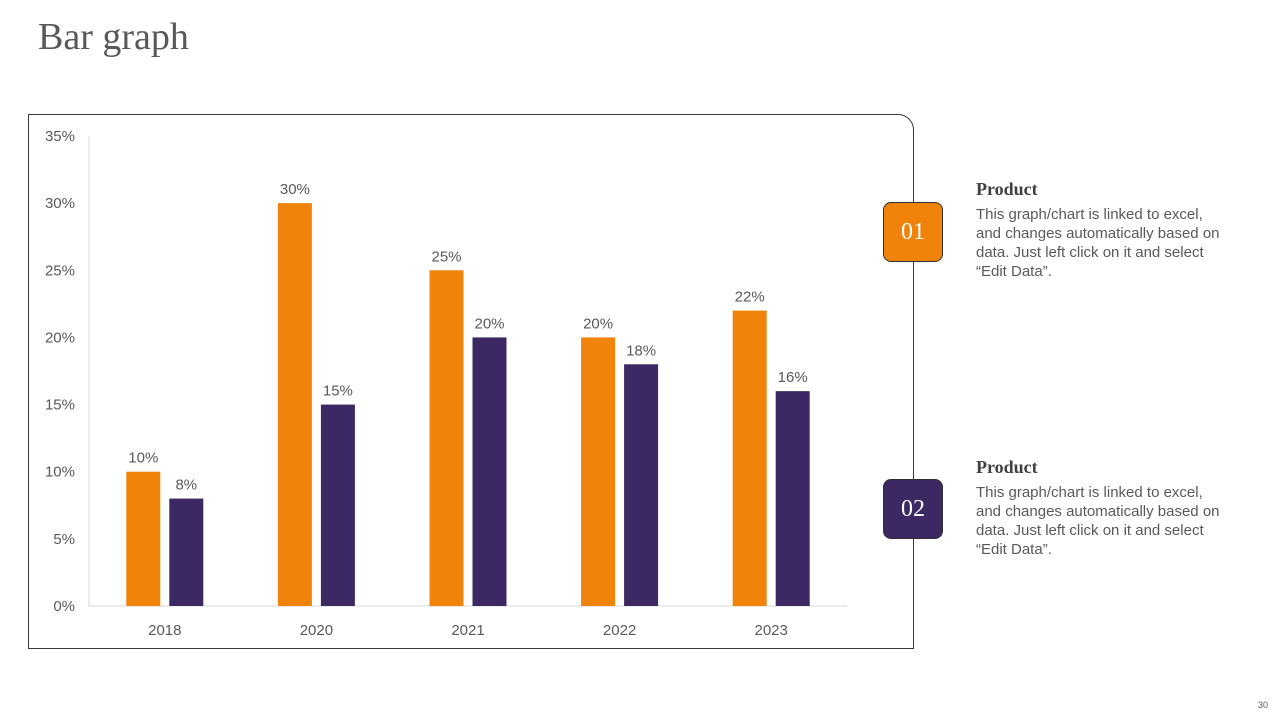 The image size is (1280, 720). I want to click on page-number: 30, so click(1262, 705).